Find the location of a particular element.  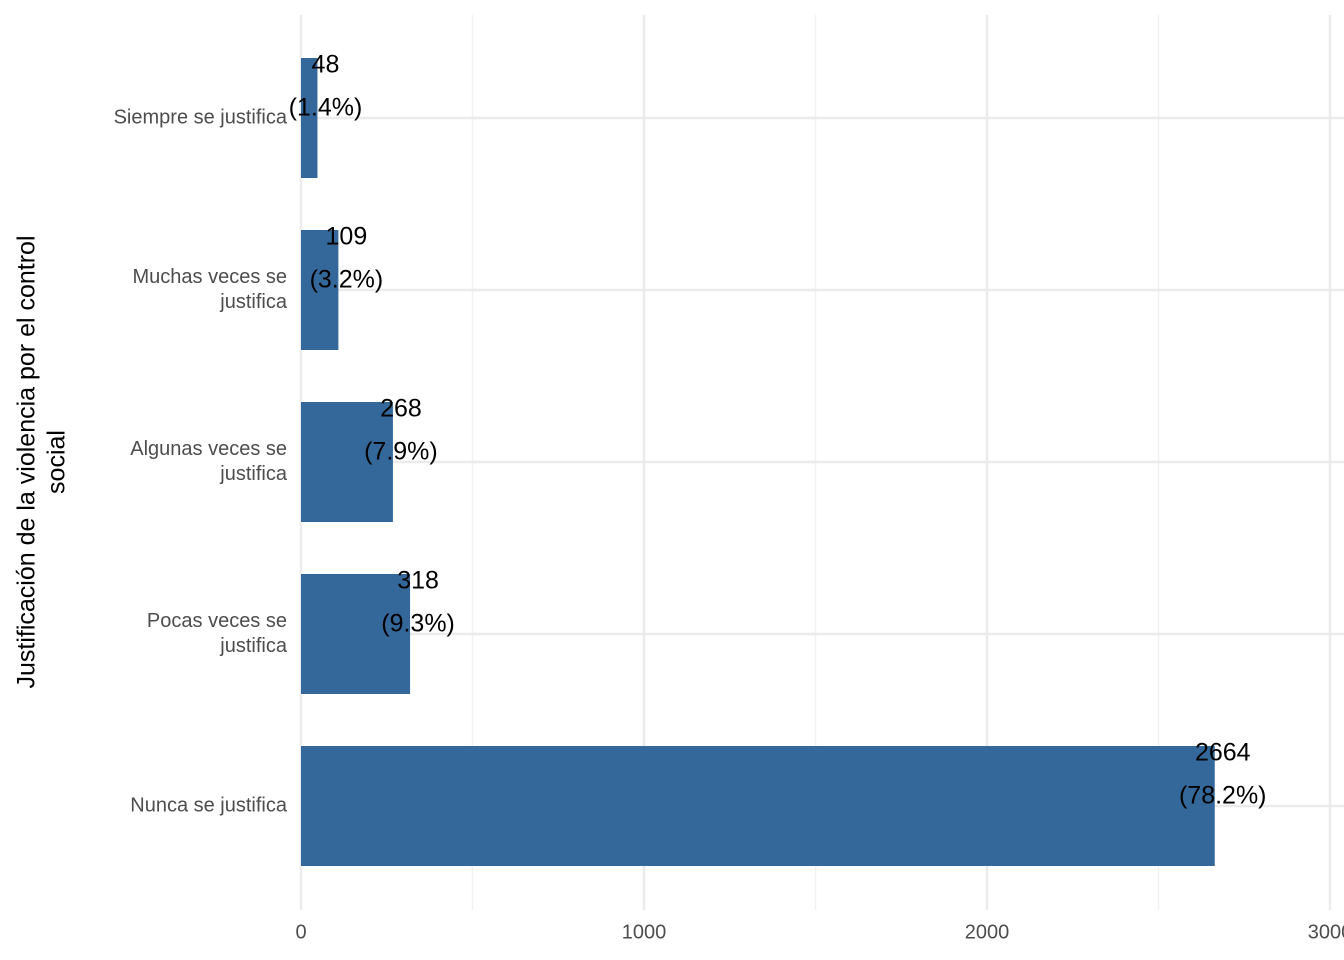

x-tick-label: 2000 is located at coordinates (987, 932).